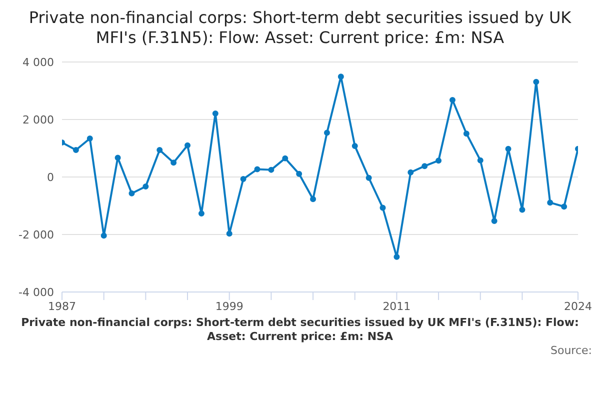 This screenshot has width=600, height=400. I want to click on x-tick-label: 1999, so click(229, 306).